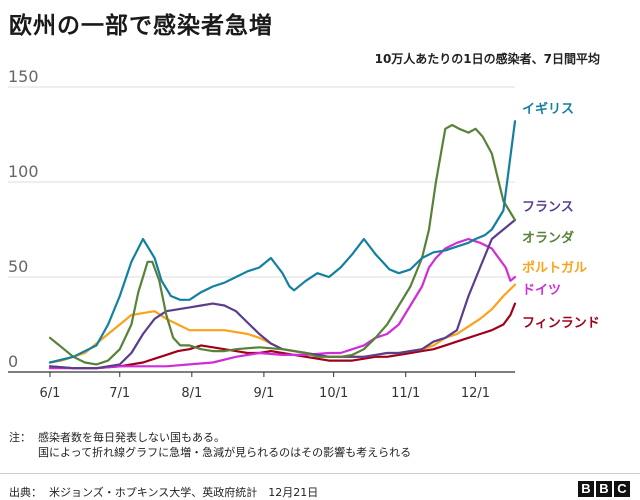  I want to click on x-tick-label: 10/1, so click(333, 393).